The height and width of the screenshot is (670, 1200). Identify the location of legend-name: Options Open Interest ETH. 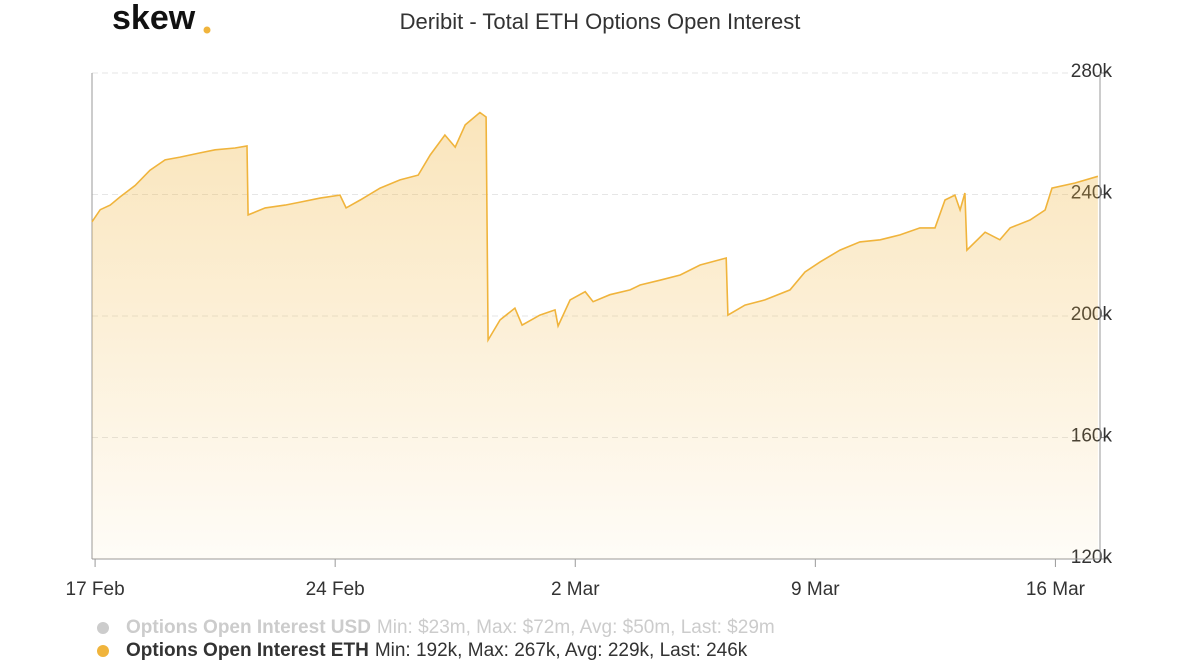
(247, 650).